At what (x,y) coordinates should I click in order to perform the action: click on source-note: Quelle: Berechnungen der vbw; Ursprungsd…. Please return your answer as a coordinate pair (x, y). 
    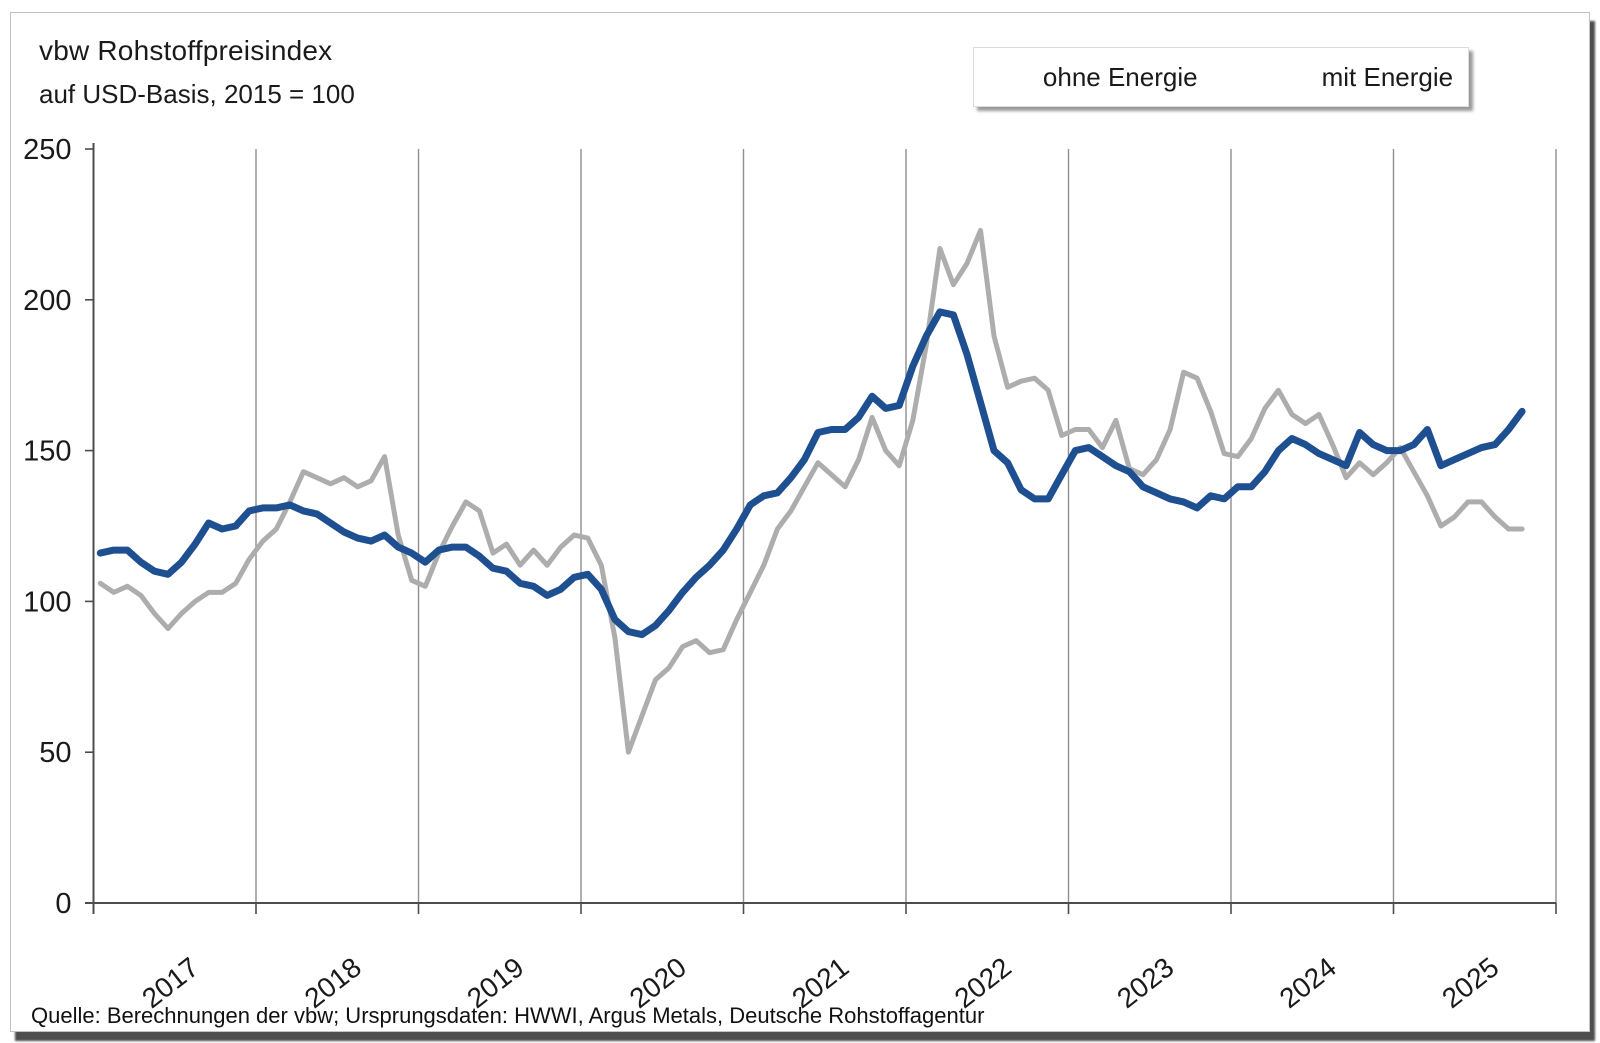
    Looking at the image, I should click on (508, 1015).